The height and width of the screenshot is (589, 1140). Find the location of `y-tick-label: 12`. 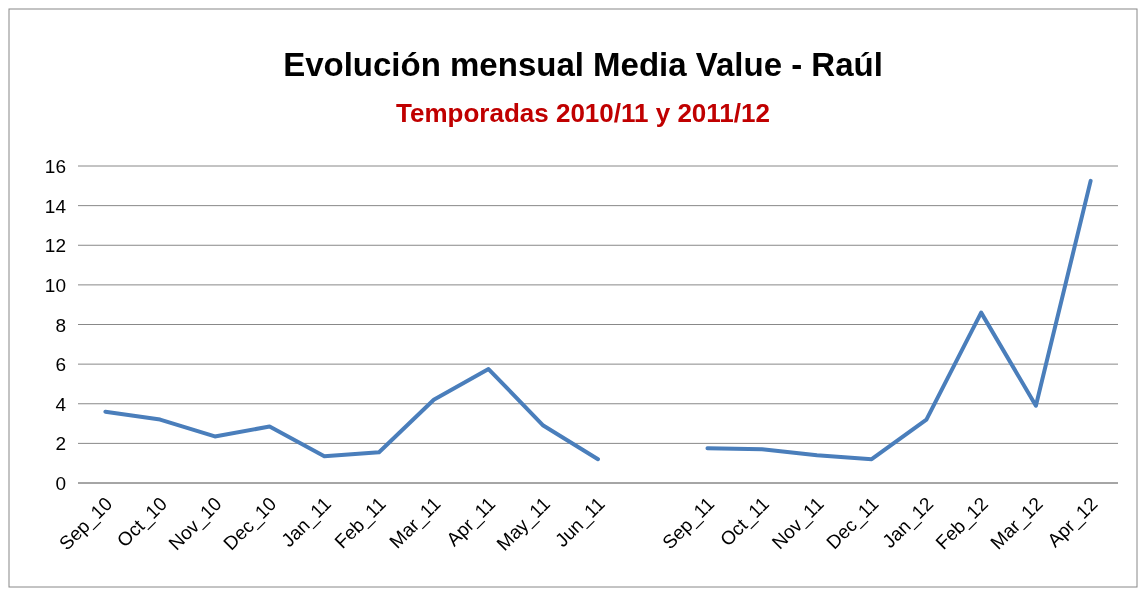

y-tick-label: 12 is located at coordinates (55, 246).